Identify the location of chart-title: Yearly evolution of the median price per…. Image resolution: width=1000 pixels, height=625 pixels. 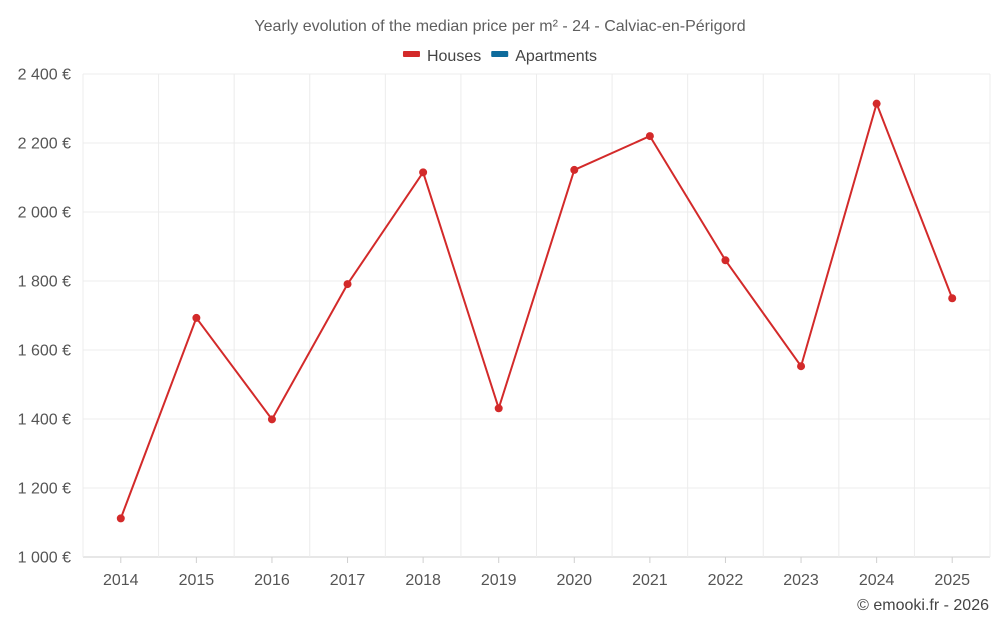
(499, 26).